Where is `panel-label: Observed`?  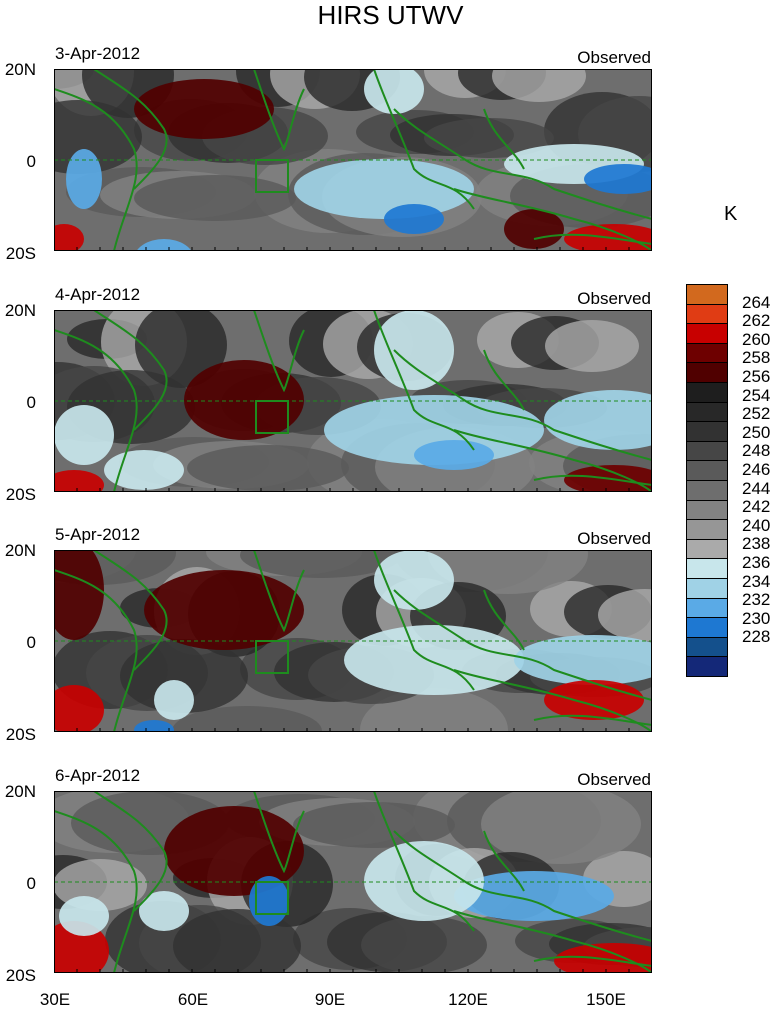 panel-label: Observed is located at coordinates (614, 538).